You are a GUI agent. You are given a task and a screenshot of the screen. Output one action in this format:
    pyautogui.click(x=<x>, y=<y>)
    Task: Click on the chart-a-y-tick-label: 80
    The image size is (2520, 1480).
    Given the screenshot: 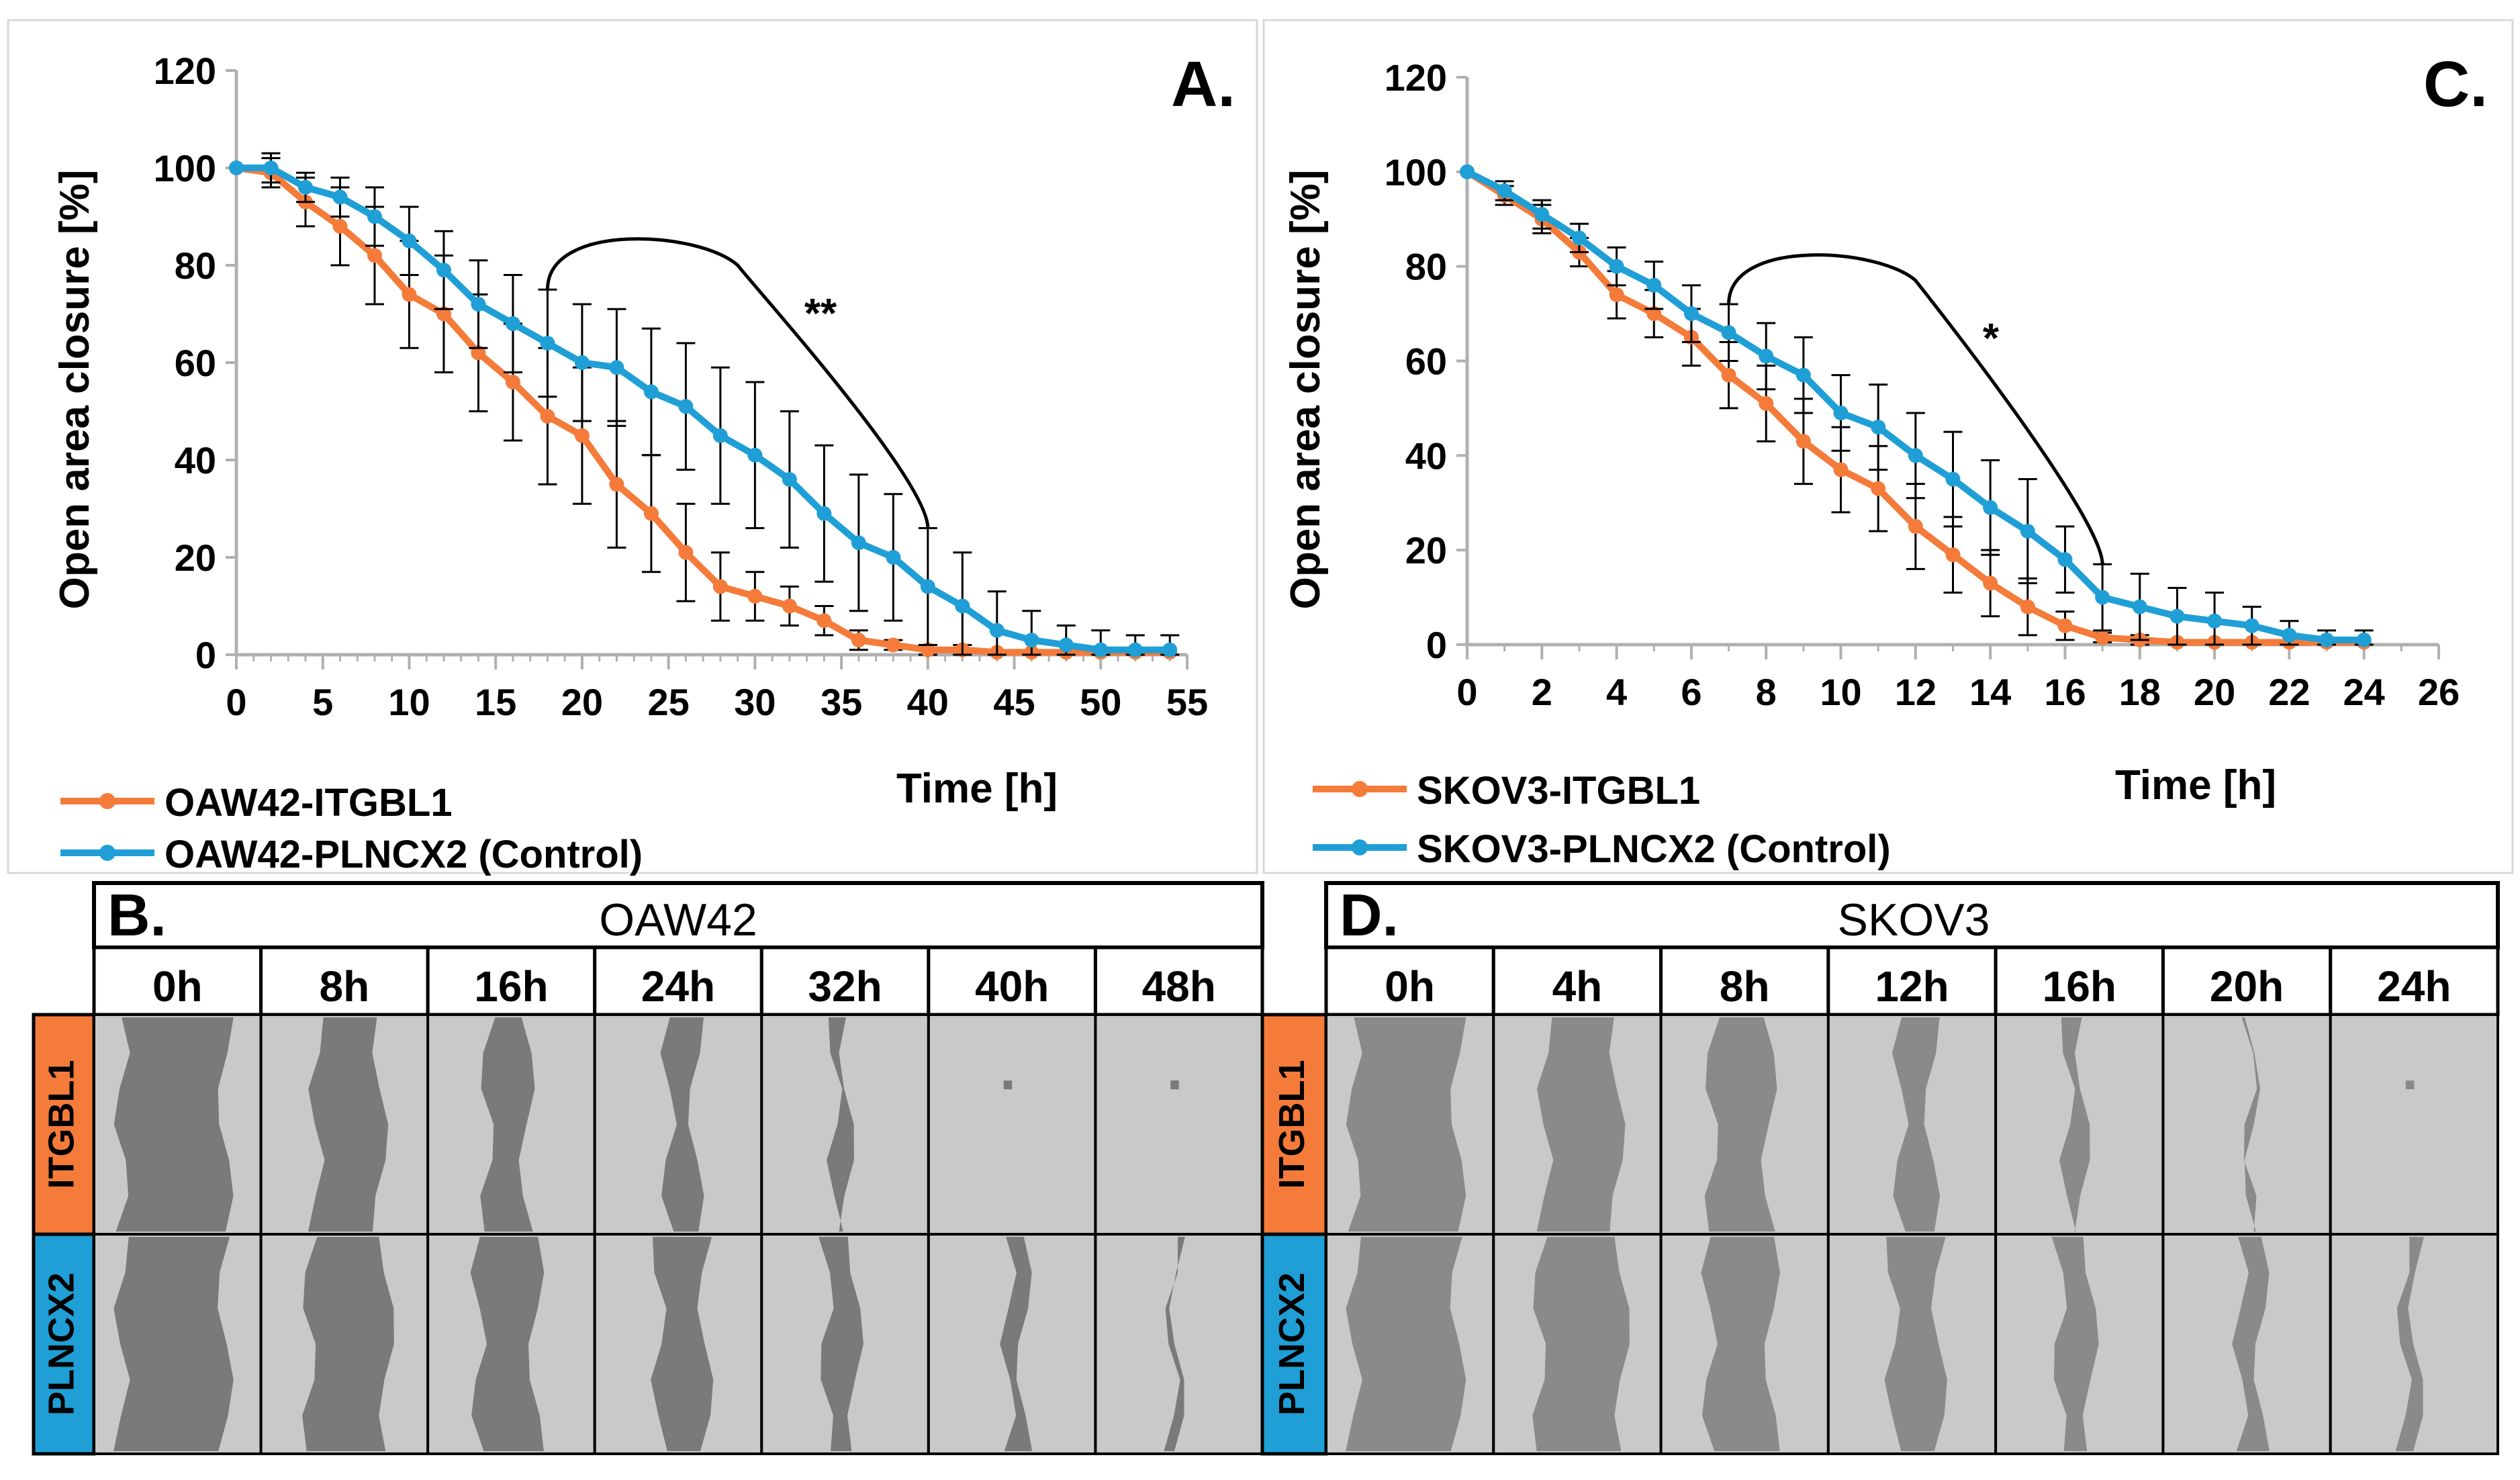 What is the action you would take?
    pyautogui.click(x=196, y=265)
    